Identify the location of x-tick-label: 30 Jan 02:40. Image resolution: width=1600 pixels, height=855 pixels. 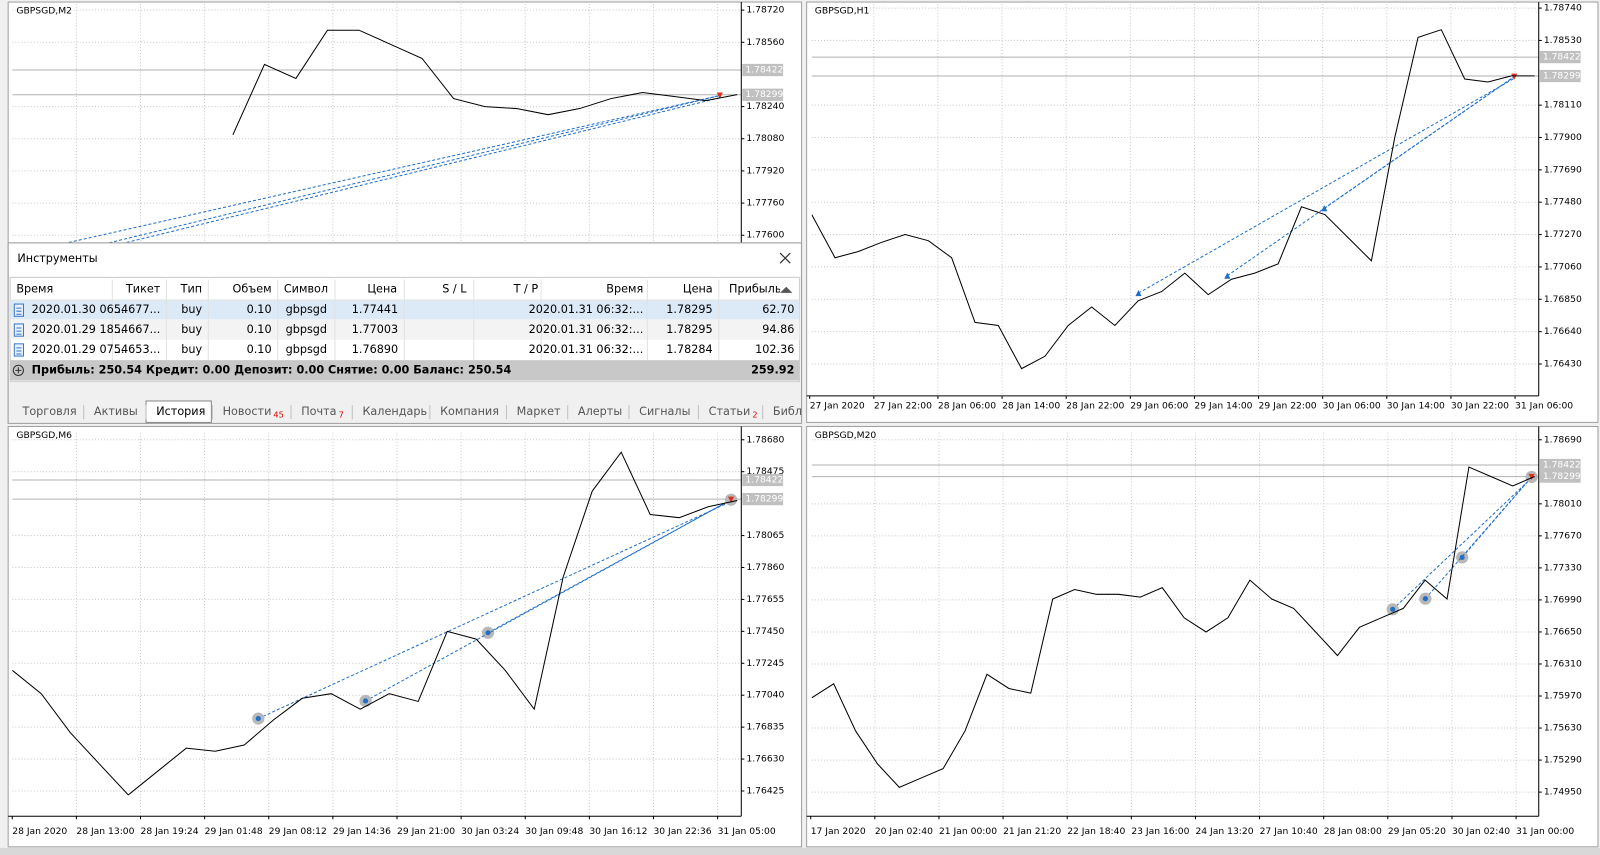
(1481, 831).